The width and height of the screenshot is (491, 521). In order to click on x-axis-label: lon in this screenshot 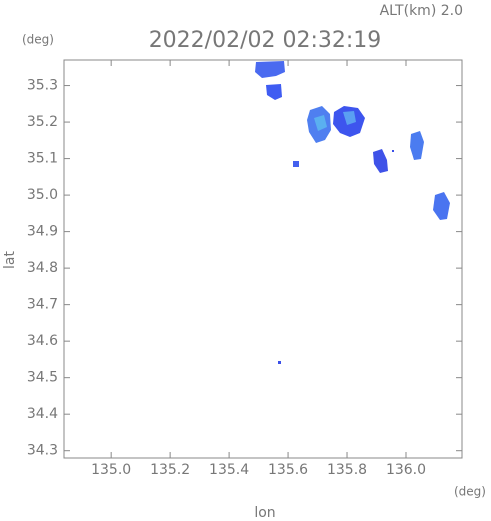, I will do `click(264, 513)`.